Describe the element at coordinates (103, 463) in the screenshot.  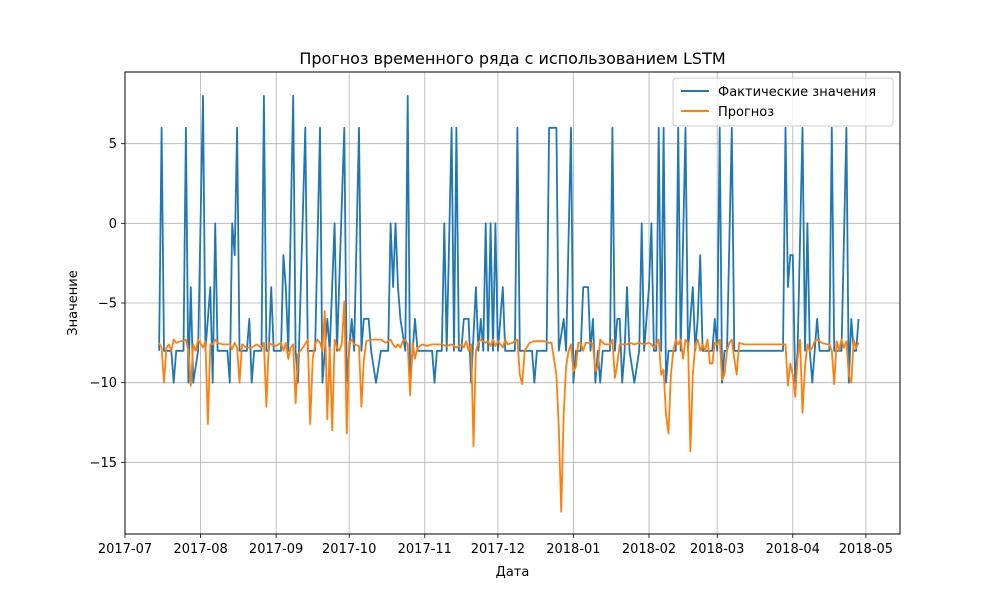
I see `y-tick-label: −15` at that location.